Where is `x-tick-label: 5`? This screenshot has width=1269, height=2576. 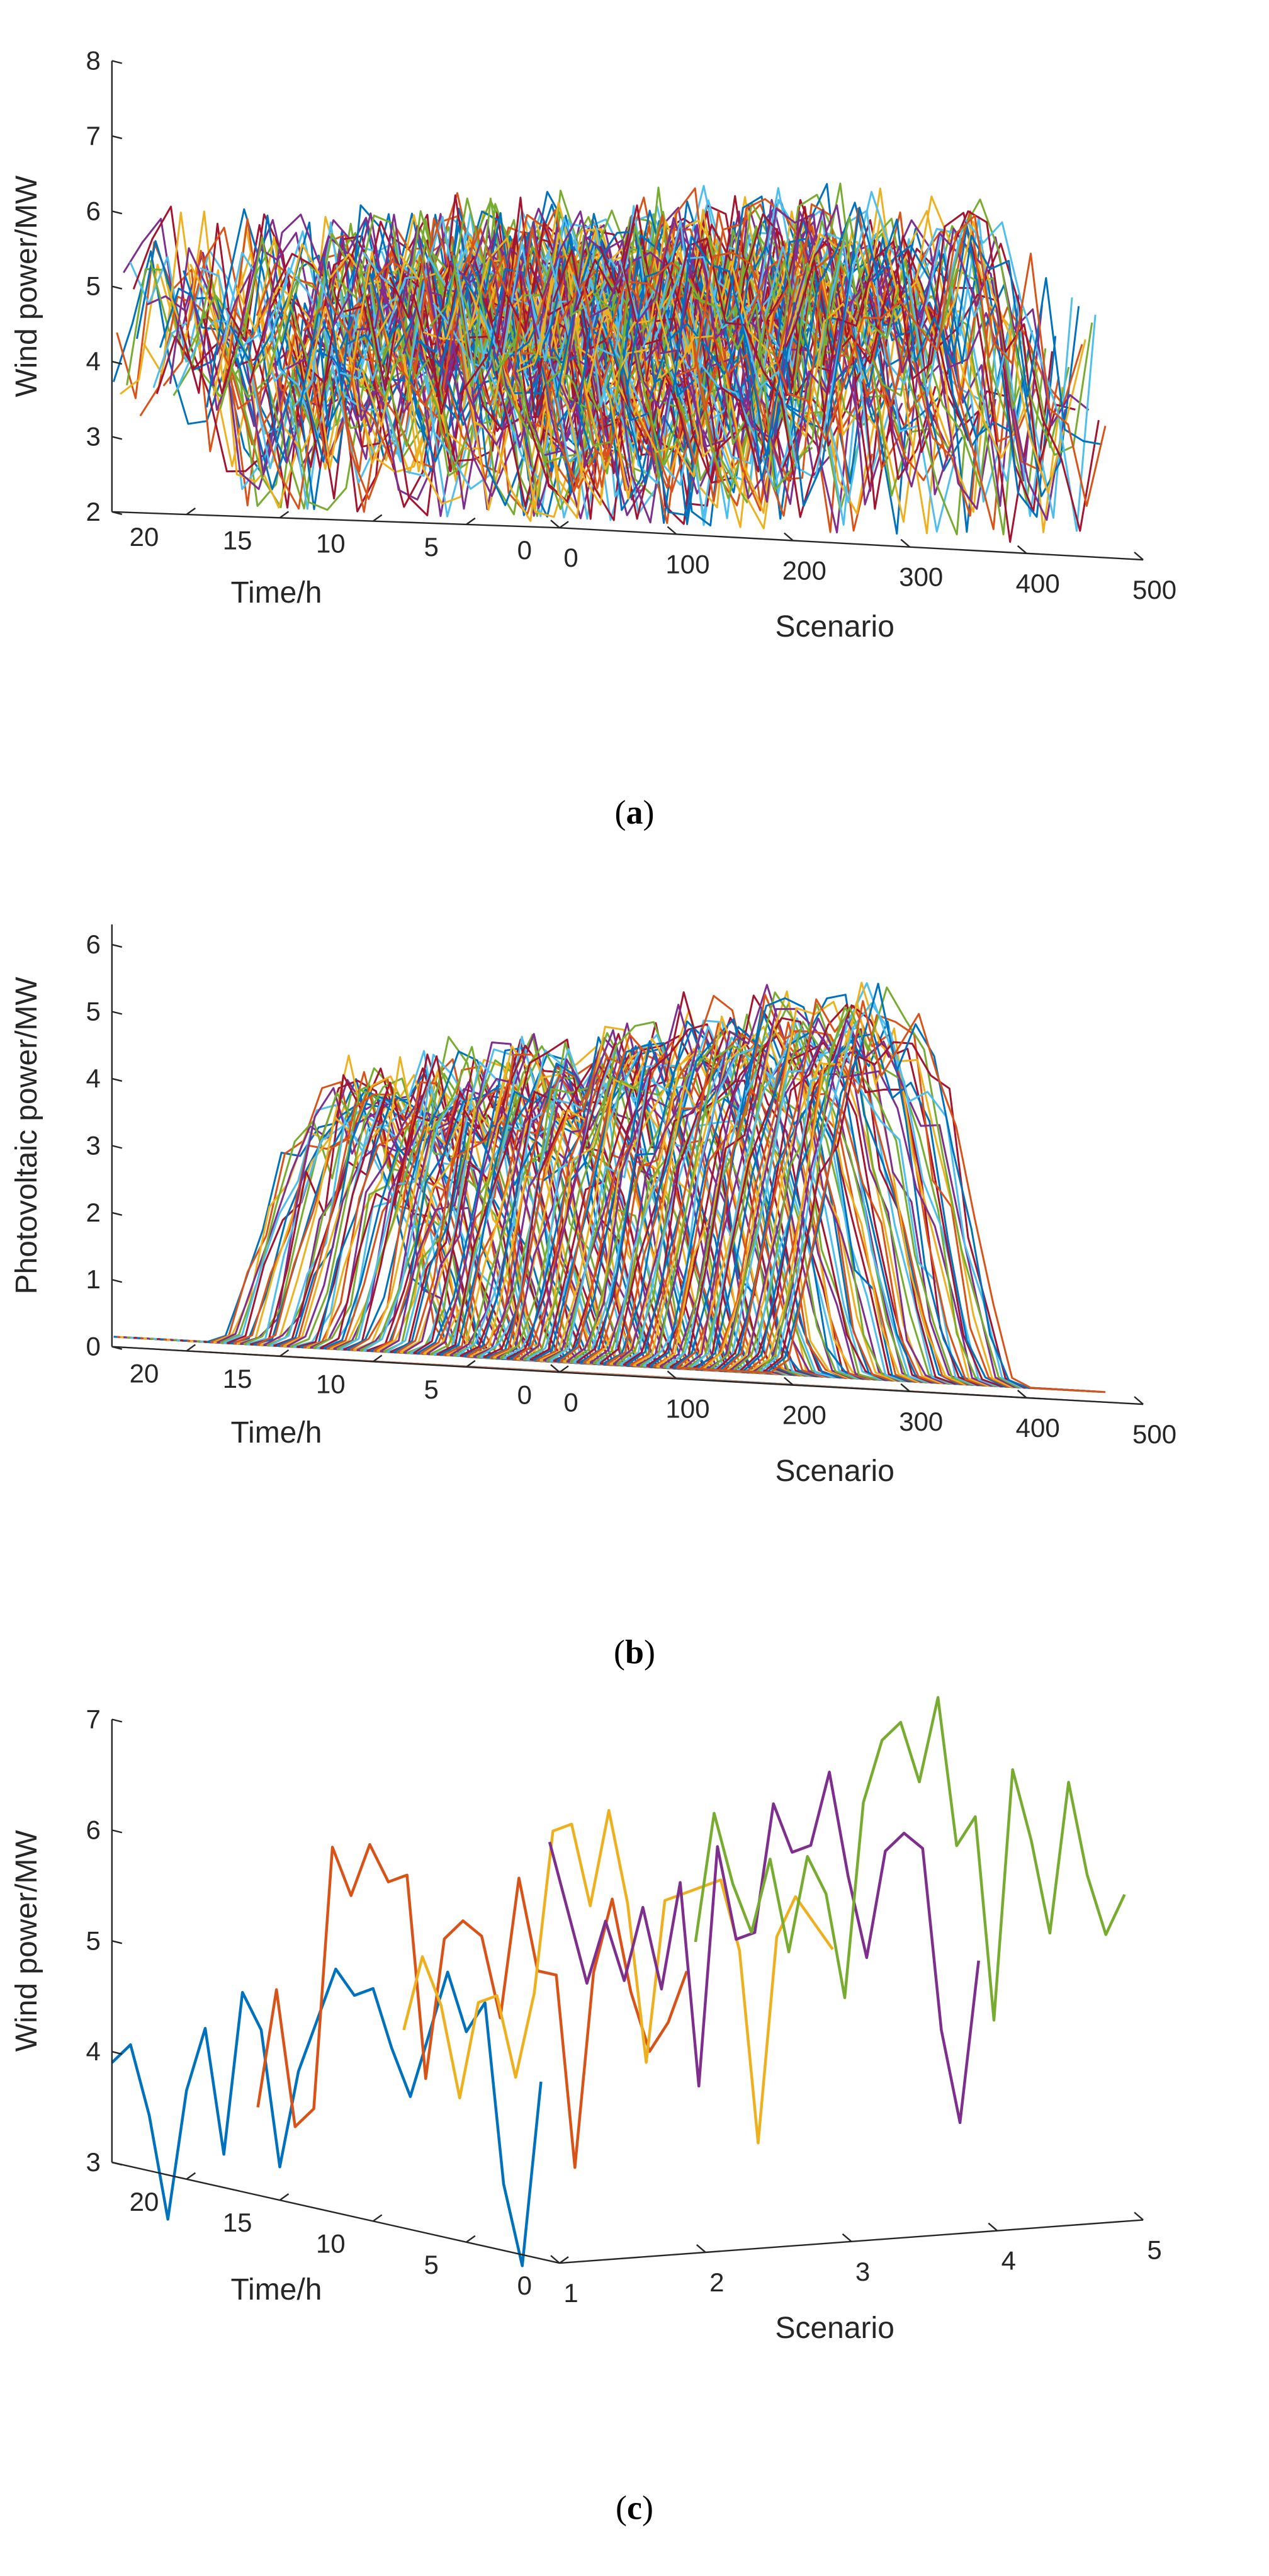
x-tick-label: 5 is located at coordinates (1154, 2250).